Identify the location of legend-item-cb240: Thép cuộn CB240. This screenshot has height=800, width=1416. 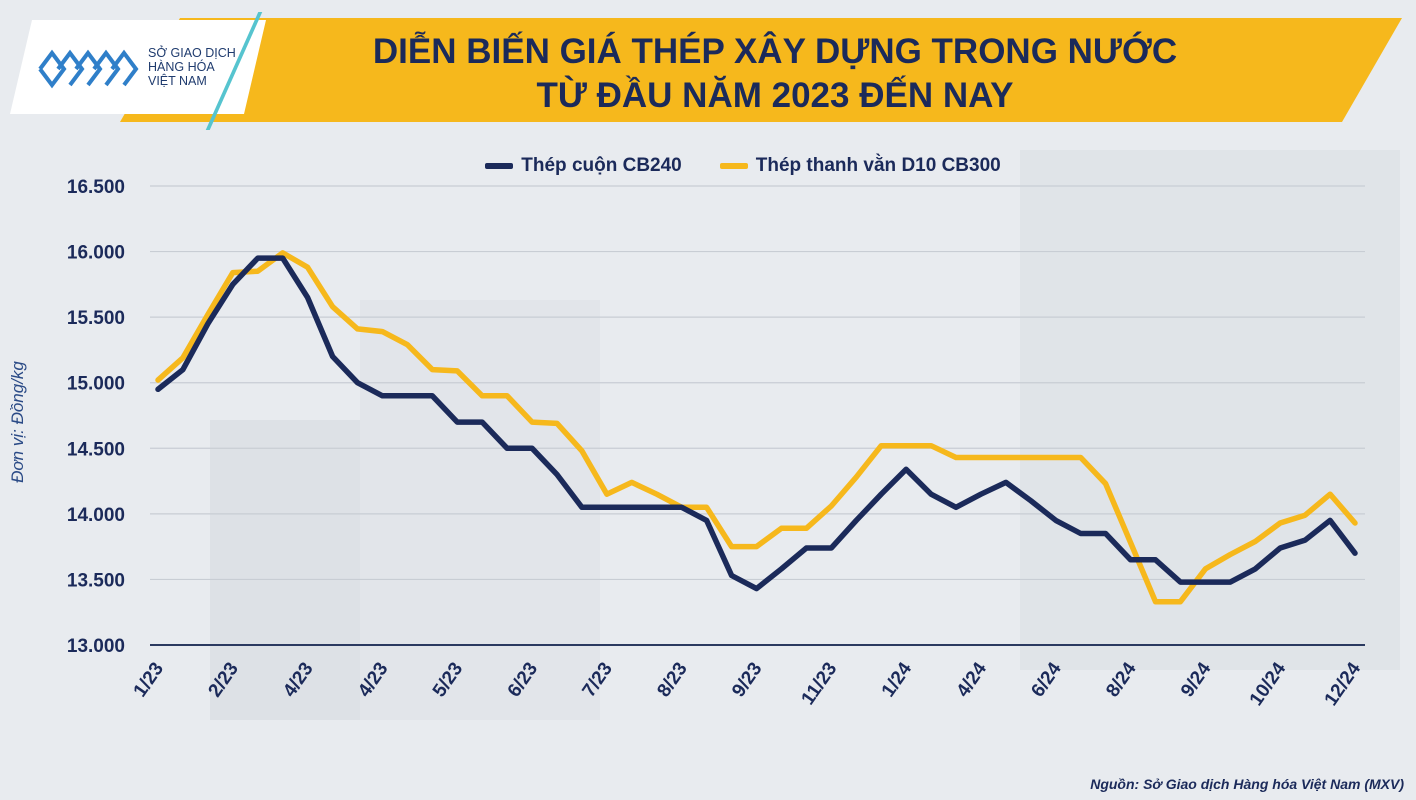
(583, 166).